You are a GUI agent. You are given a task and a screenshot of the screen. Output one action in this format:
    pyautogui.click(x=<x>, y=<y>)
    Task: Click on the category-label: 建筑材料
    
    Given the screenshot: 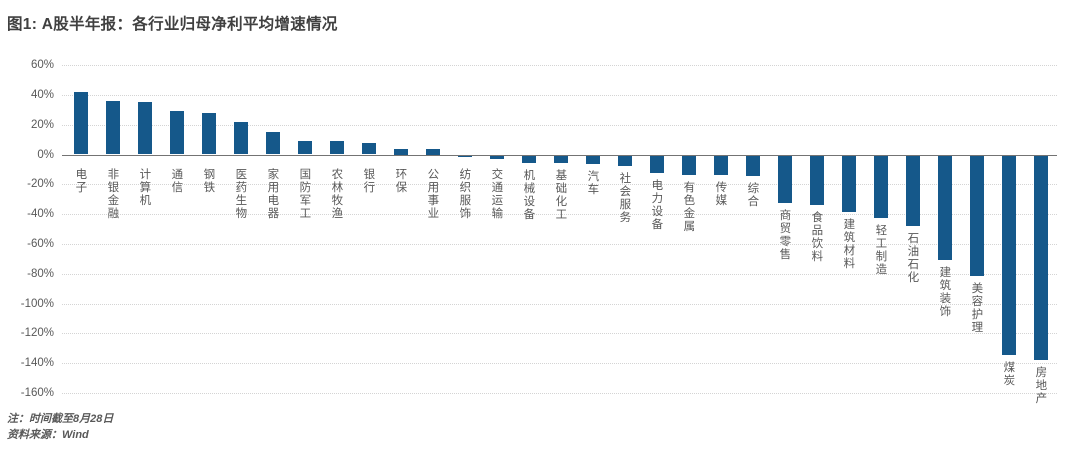 What is the action you would take?
    pyautogui.click(x=848, y=244)
    